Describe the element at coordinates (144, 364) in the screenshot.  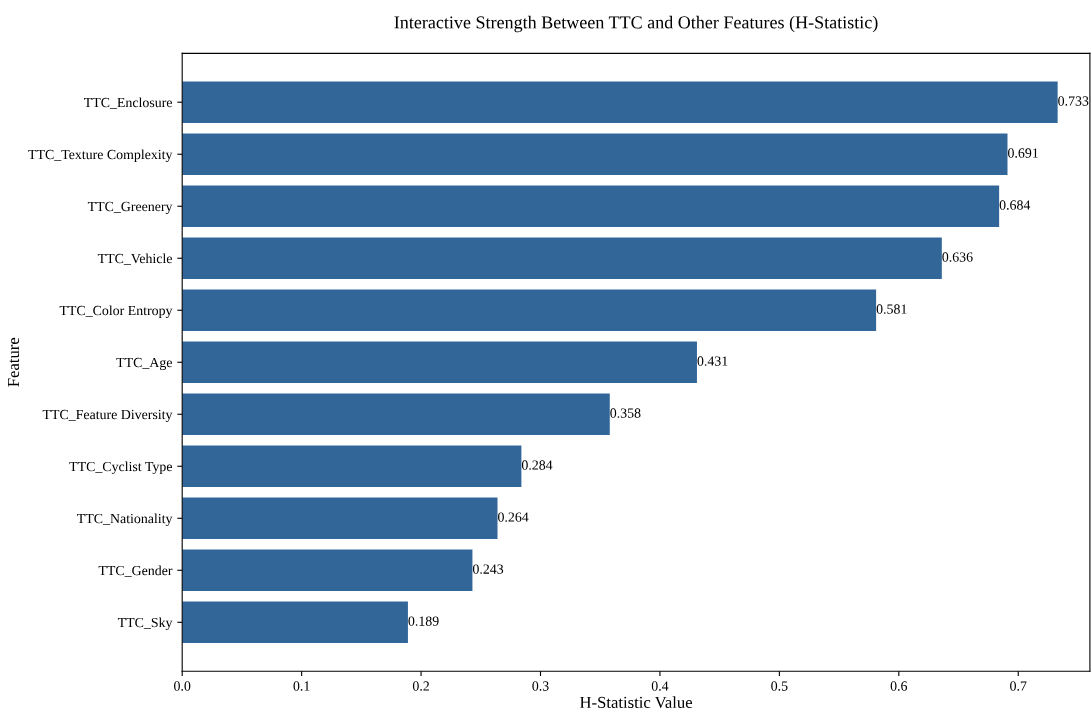
I see `y-tick-label: TTC_Age` at that location.